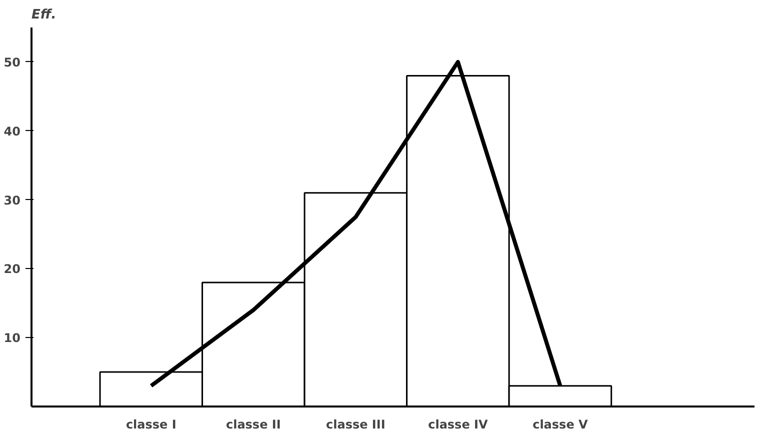  What do you see at coordinates (12, 269) in the screenshot?
I see `y-tick-label: 20` at bounding box center [12, 269].